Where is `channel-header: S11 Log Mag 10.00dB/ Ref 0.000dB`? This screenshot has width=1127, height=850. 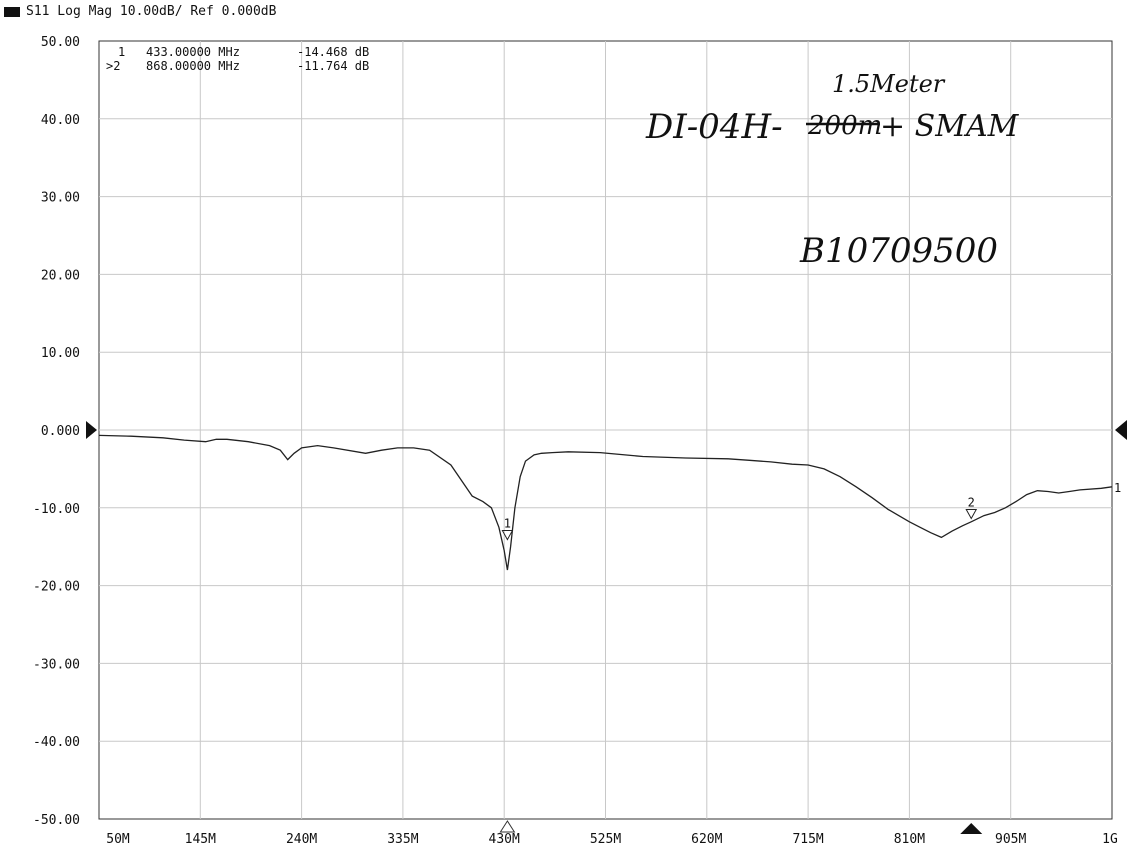
channel-header: S11 Log Mag 10.00dB/ Ref 0.000dB is located at coordinates (138, 13).